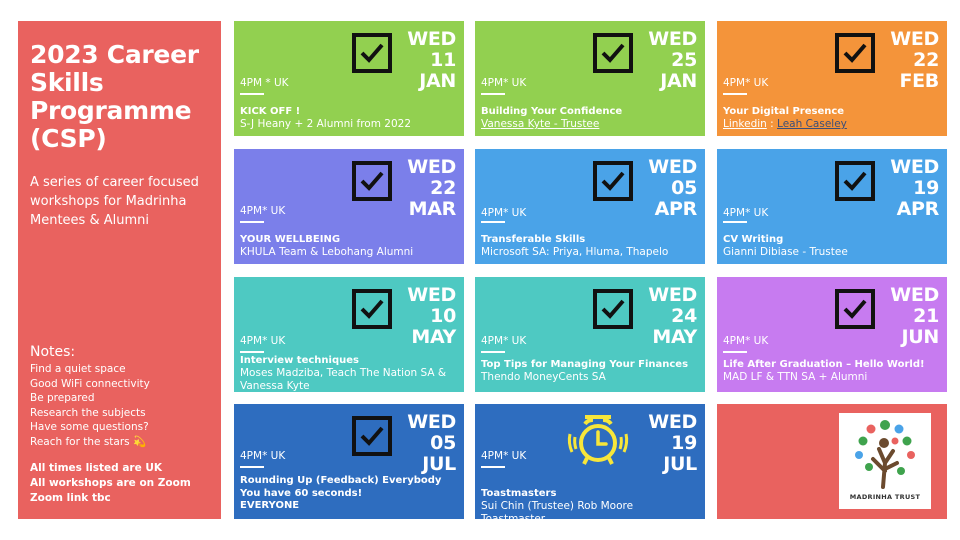 Image resolution: width=960 pixels, height=540 pixels. I want to click on session-date: WED 11 JAN, so click(431, 60).